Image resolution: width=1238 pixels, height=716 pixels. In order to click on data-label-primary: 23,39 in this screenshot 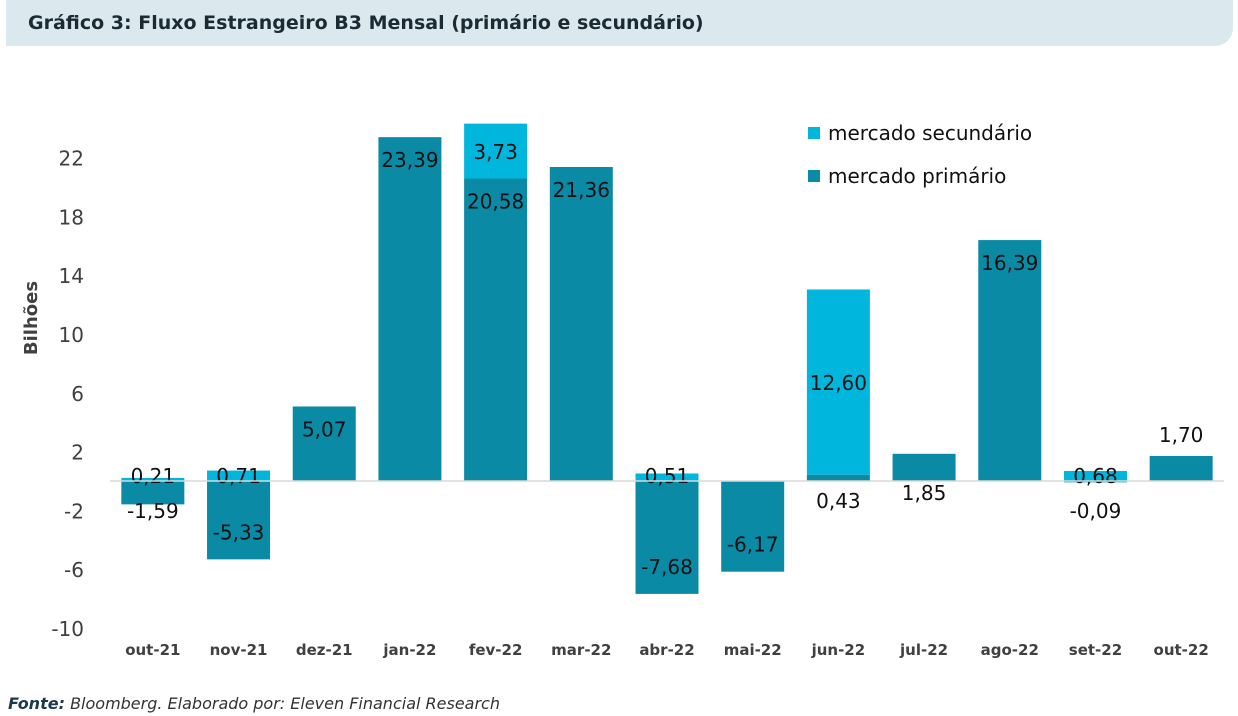, I will do `click(409, 160)`.